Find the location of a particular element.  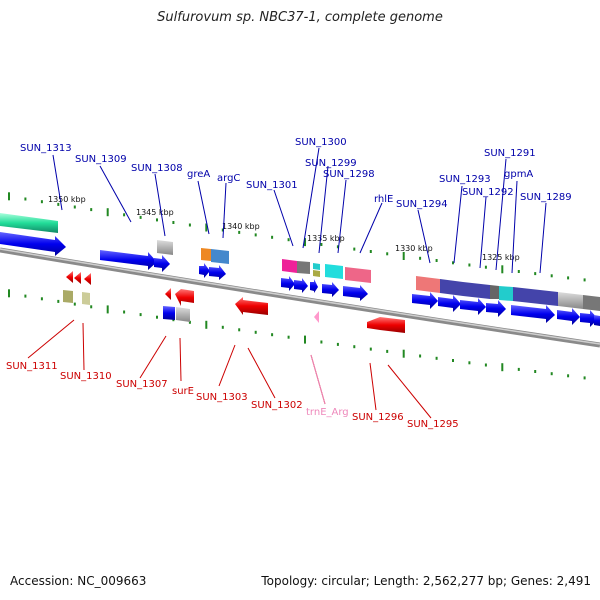

map-title: Sulfurovum sp. NBC37-1, complete genome is located at coordinates (300, 17).